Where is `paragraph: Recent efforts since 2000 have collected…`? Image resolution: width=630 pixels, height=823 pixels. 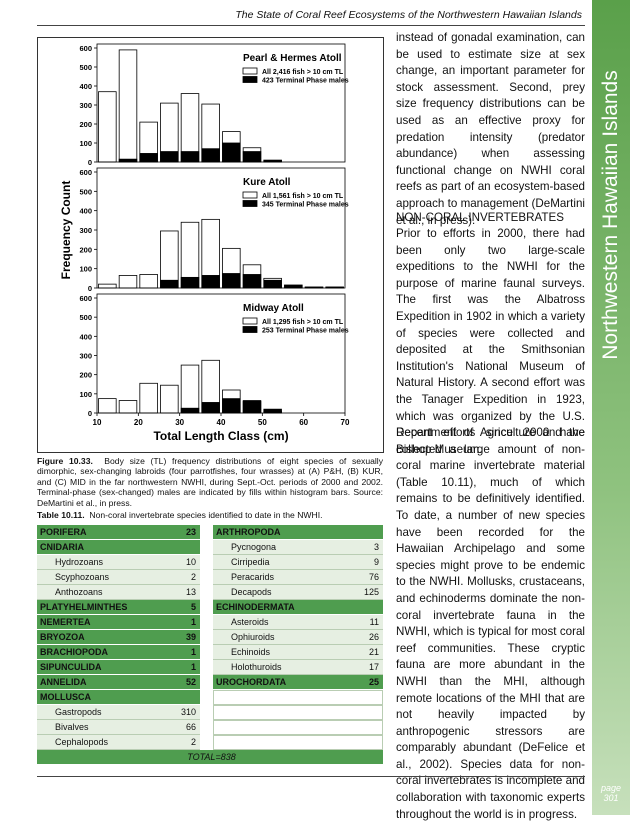
paragraph: Recent efforts since 2000 have collected… is located at coordinates (490, 623).